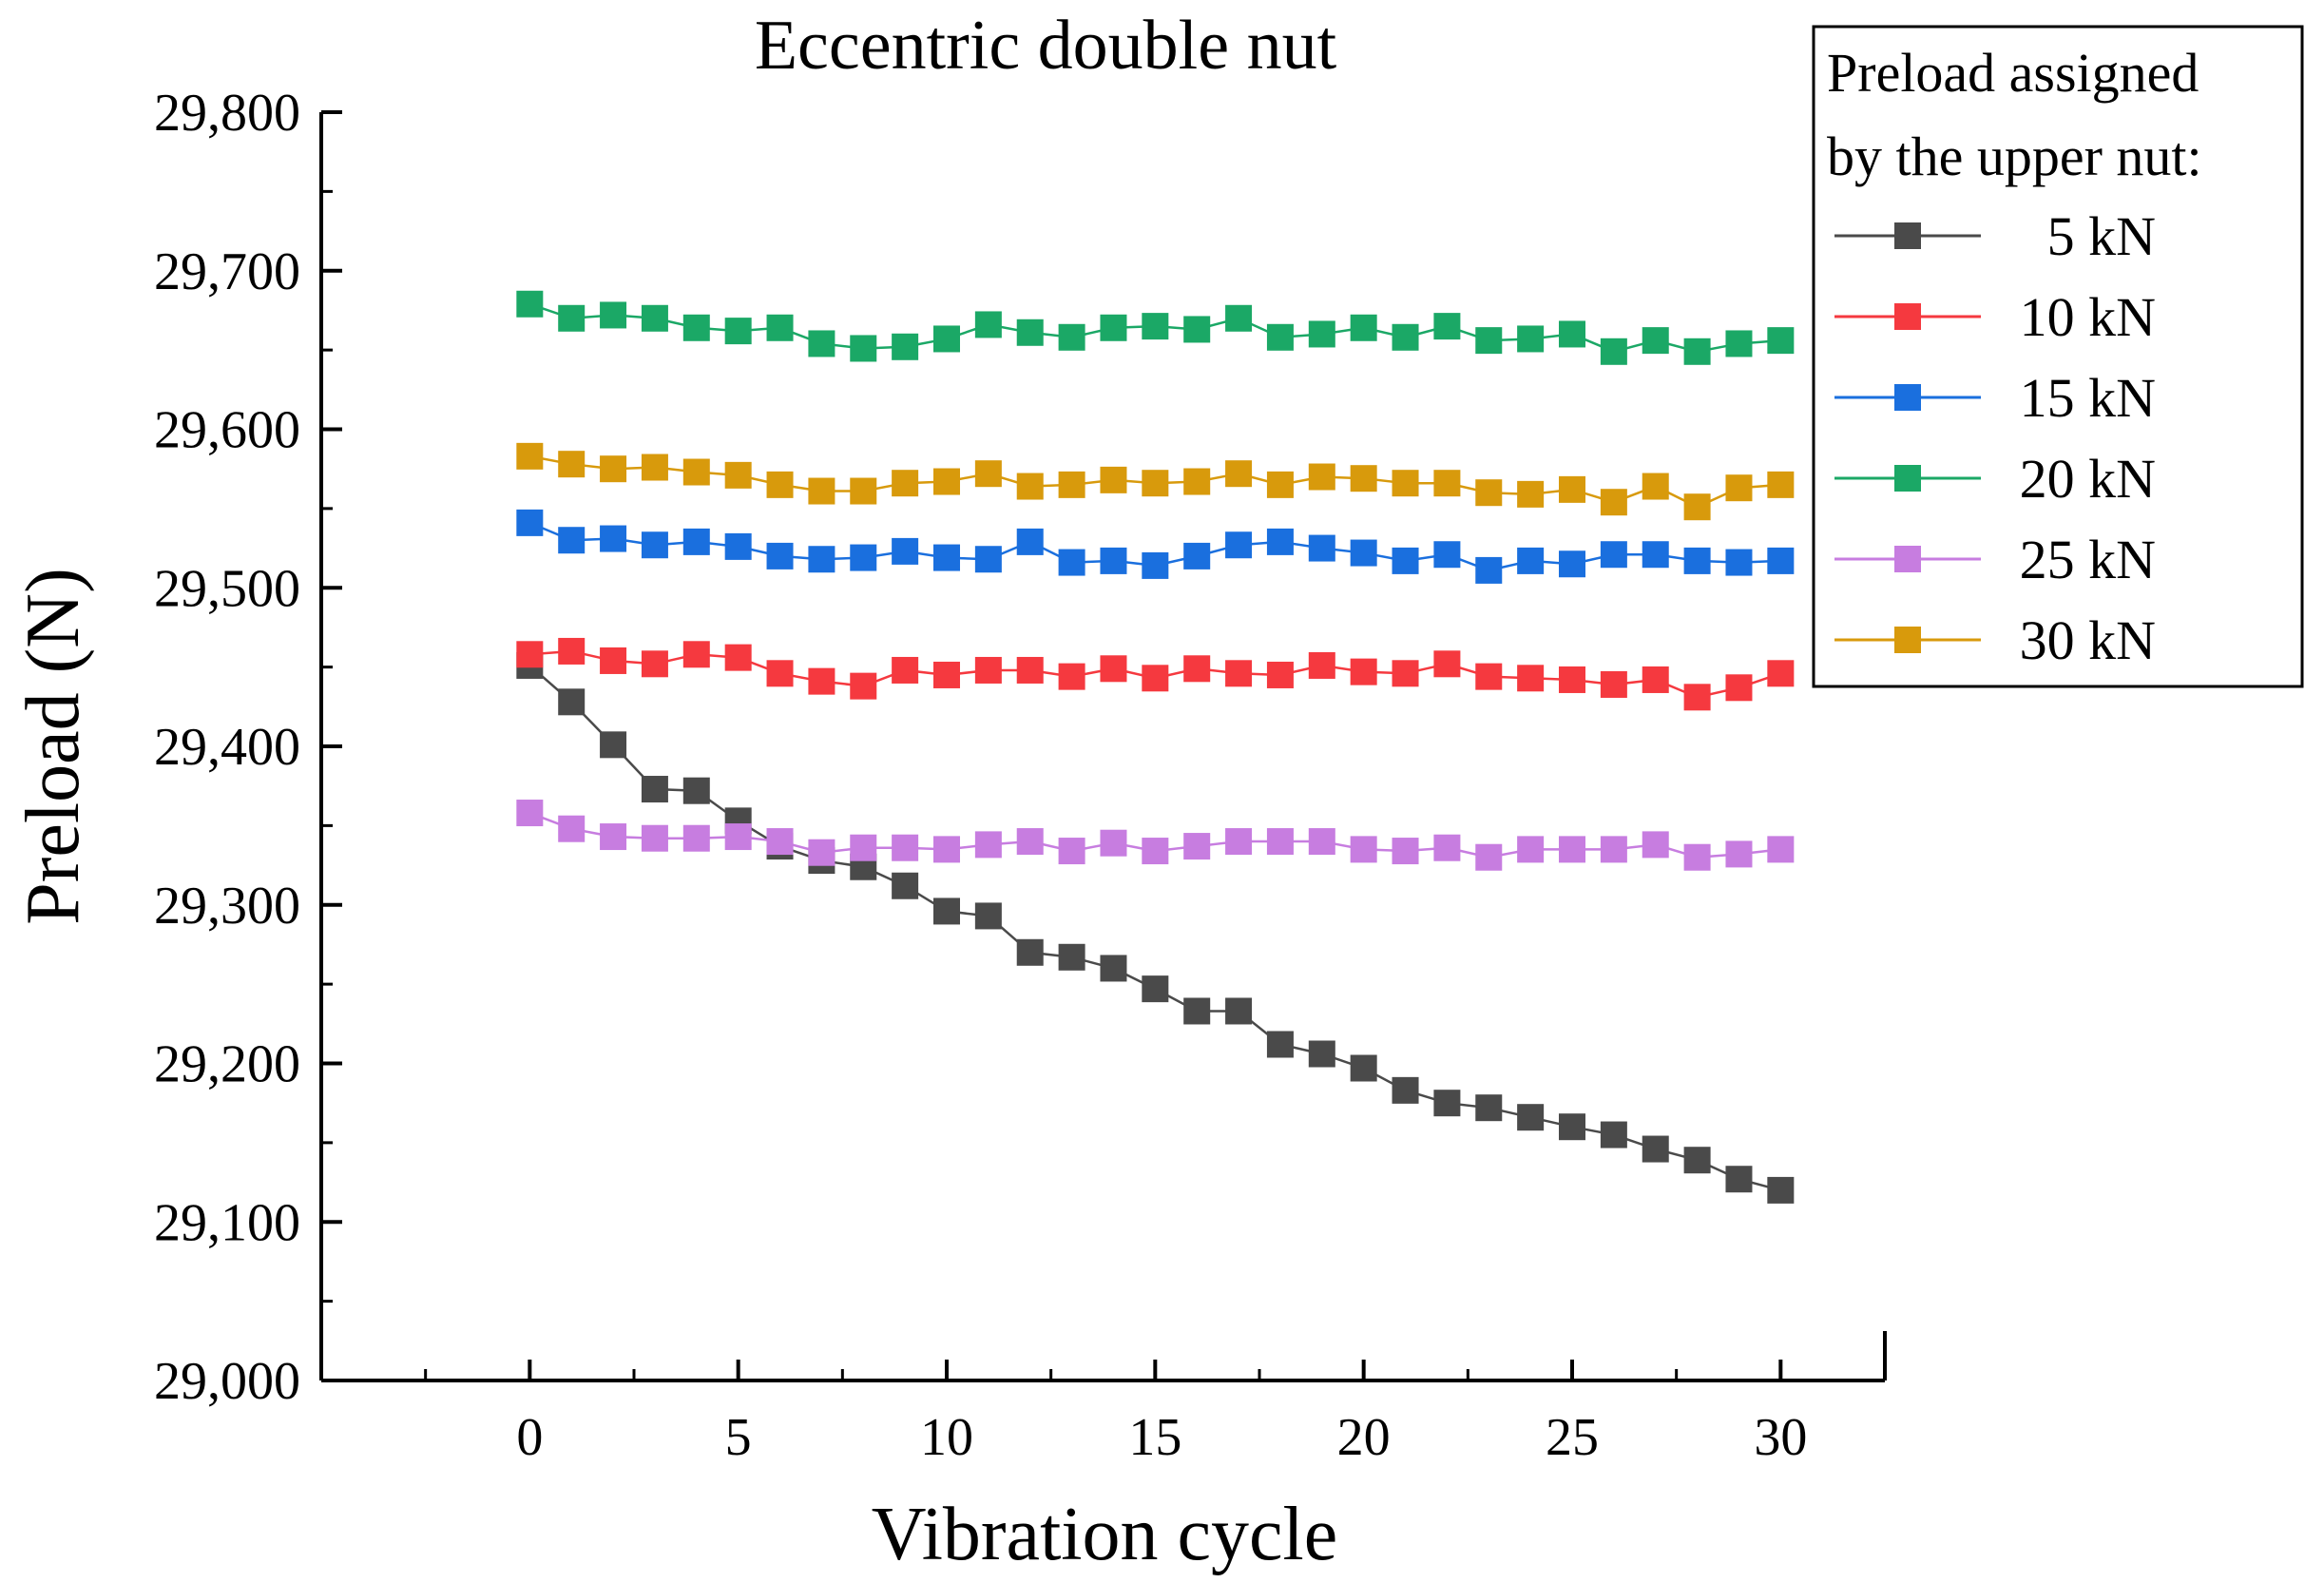 The image size is (2324, 1583). Describe the element at coordinates (2013, 73) in the screenshot. I see `legend-title-line-1: Preload assigned` at that location.